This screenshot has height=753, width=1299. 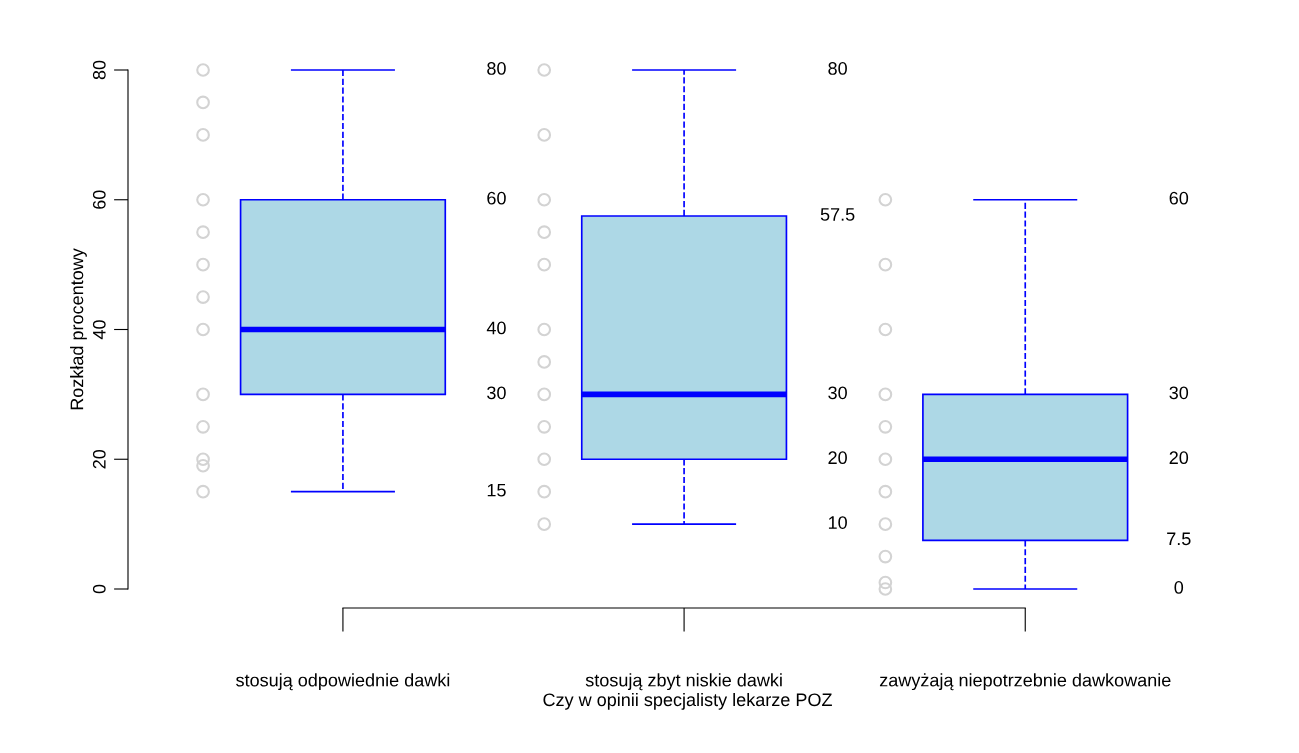 What do you see at coordinates (1179, 587) in the screenshot?
I see `annotation: 0` at bounding box center [1179, 587].